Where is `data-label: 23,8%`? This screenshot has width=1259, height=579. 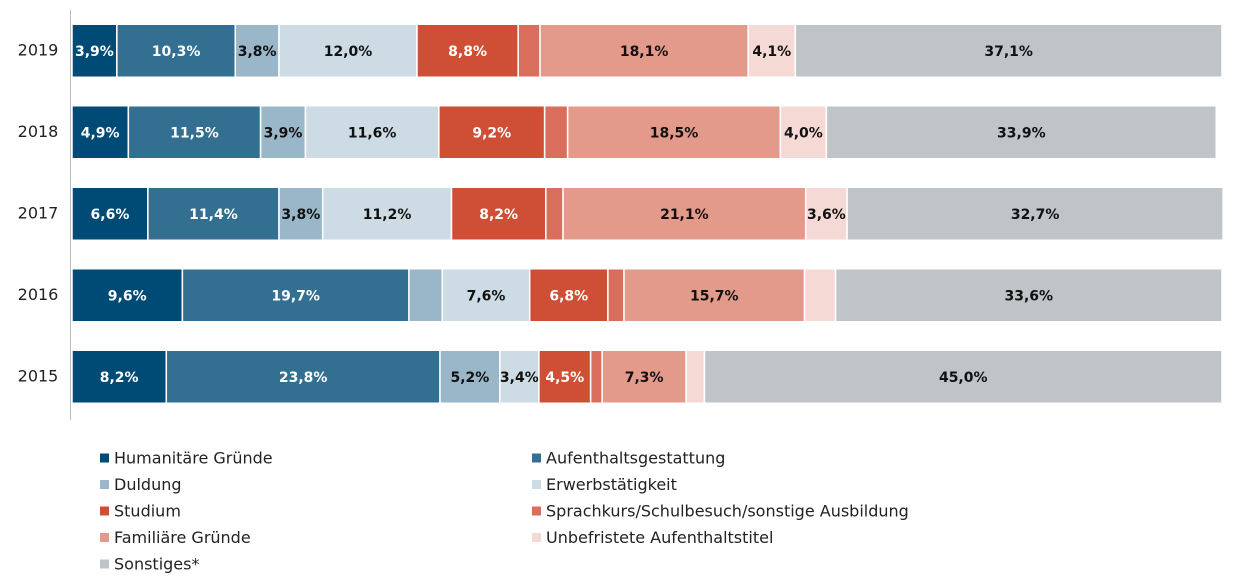 data-label: 23,8% is located at coordinates (303, 378).